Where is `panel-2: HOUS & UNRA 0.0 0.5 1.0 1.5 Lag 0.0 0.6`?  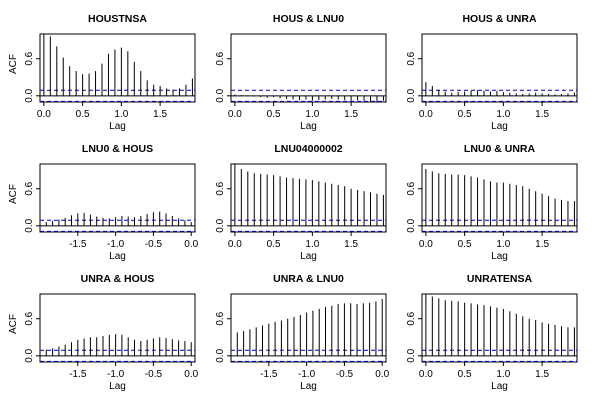 panel-2: HOUS & UNRA 0.0 0.5 1.0 1.5 Lag 0.0 0.6 is located at coordinates (492, 72).